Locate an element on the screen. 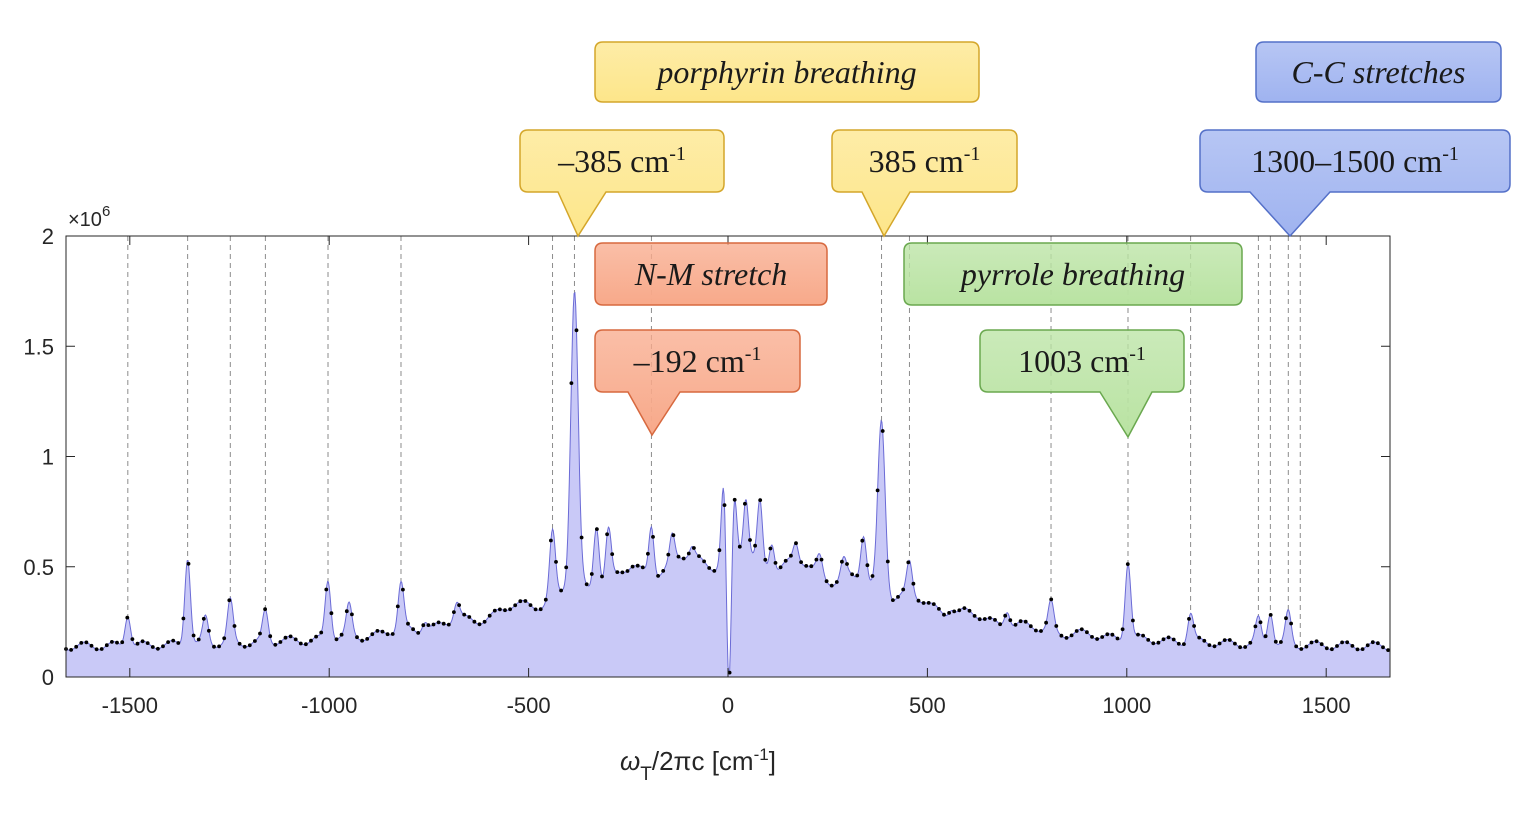  callout-porphyrin-label: porphyrin breathing is located at coordinates (787, 72).